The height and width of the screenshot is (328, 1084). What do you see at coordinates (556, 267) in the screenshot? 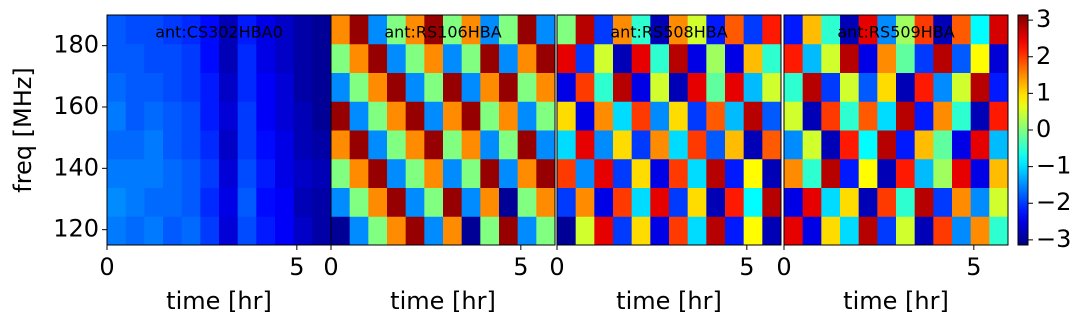
I see `x-tick-label: 0` at bounding box center [556, 267].